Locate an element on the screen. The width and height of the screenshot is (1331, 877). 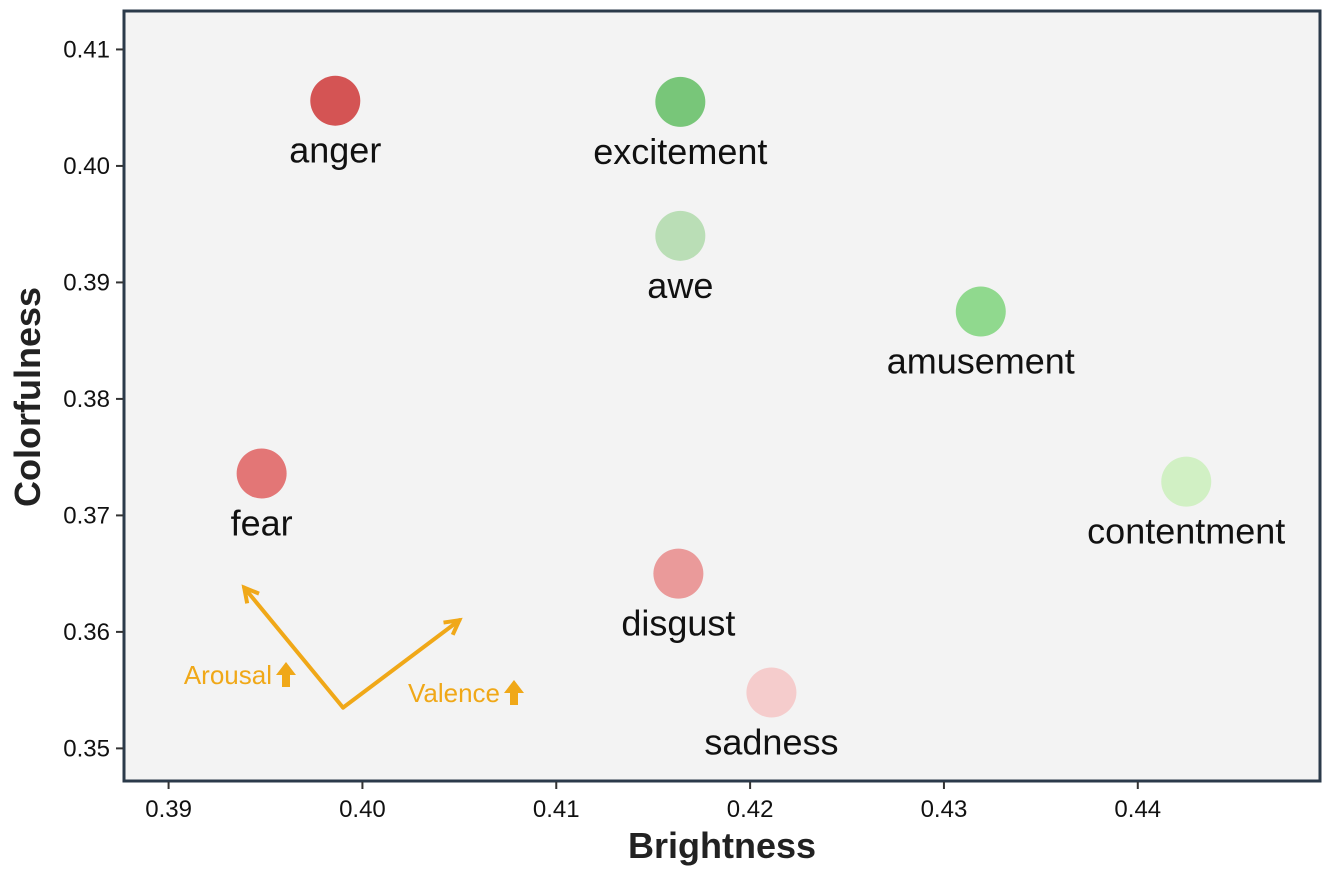
x-tick-label: 0.44 is located at coordinates (1137, 809).